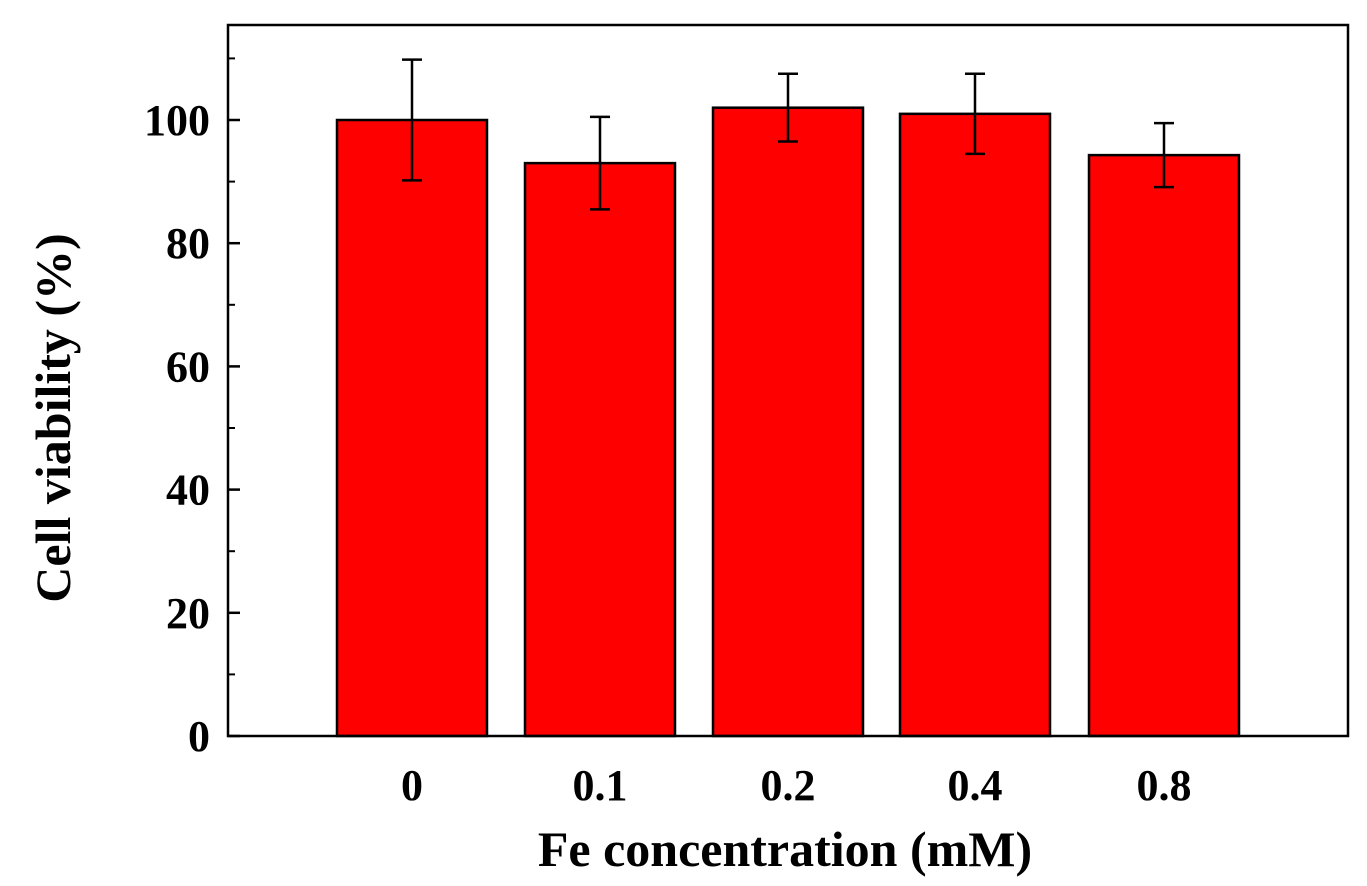  Describe the element at coordinates (188, 366) in the screenshot. I see `y-tick-label-60: 60` at that location.